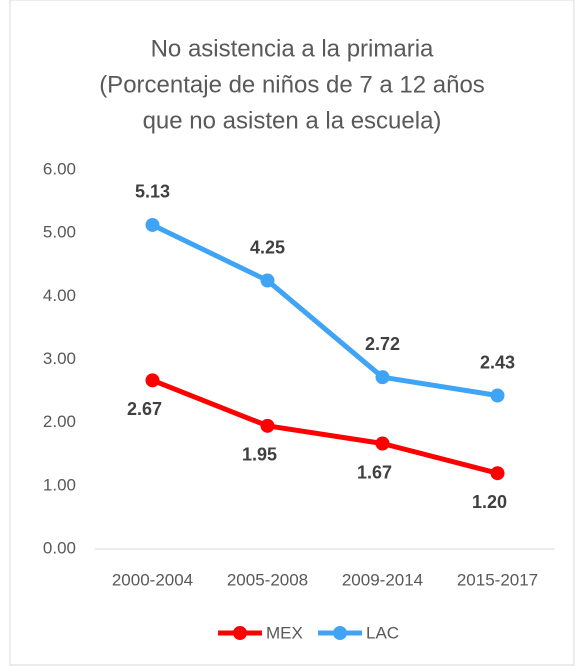 The height and width of the screenshot is (666, 575). Describe the element at coordinates (267, 247) in the screenshot. I see `data-label: 4.25` at that location.